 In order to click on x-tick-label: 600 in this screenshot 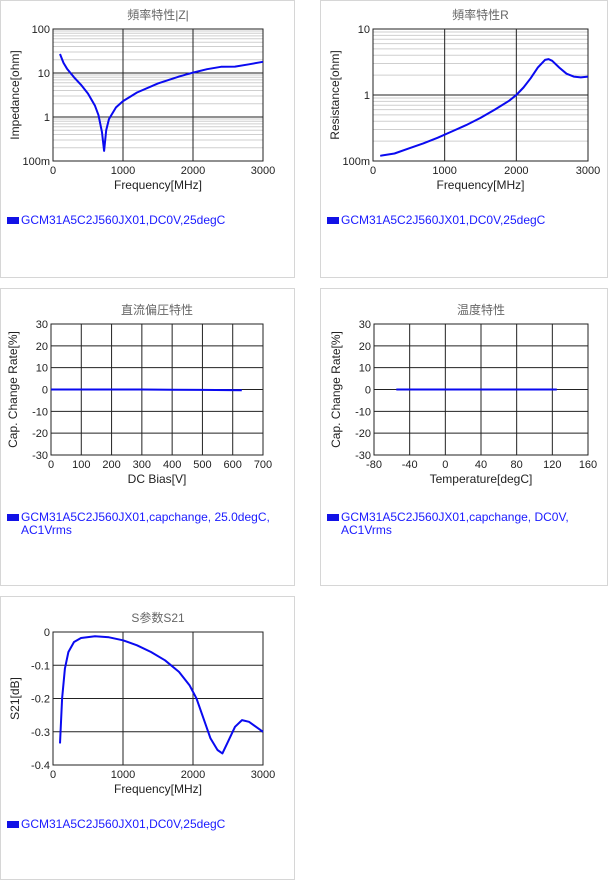, I will do `click(233, 465)`.